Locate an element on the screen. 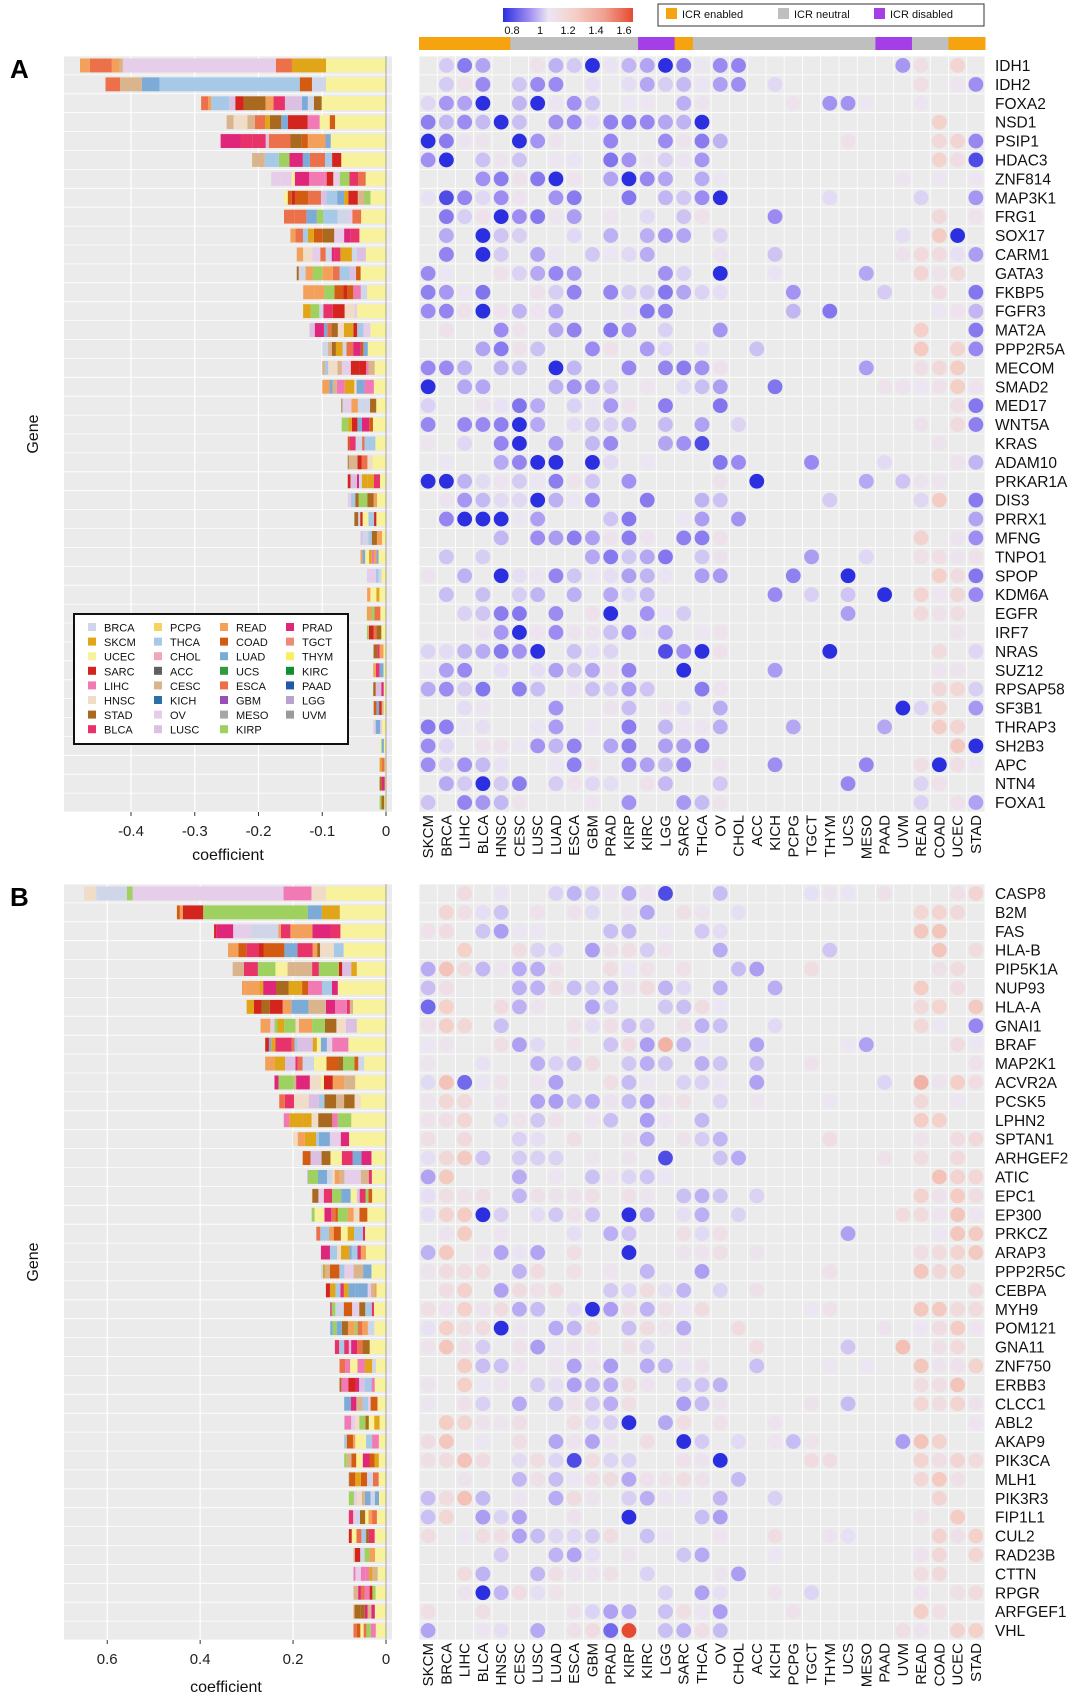 This screenshot has width=1088, height=1696. heatmap-dot-smad2-ucec is located at coordinates (958, 387).